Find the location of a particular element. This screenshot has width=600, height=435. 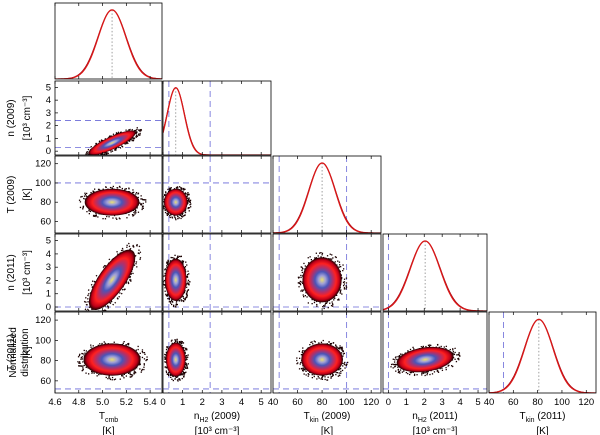

x-tick-label: 5.4 is located at coordinates (150, 402).